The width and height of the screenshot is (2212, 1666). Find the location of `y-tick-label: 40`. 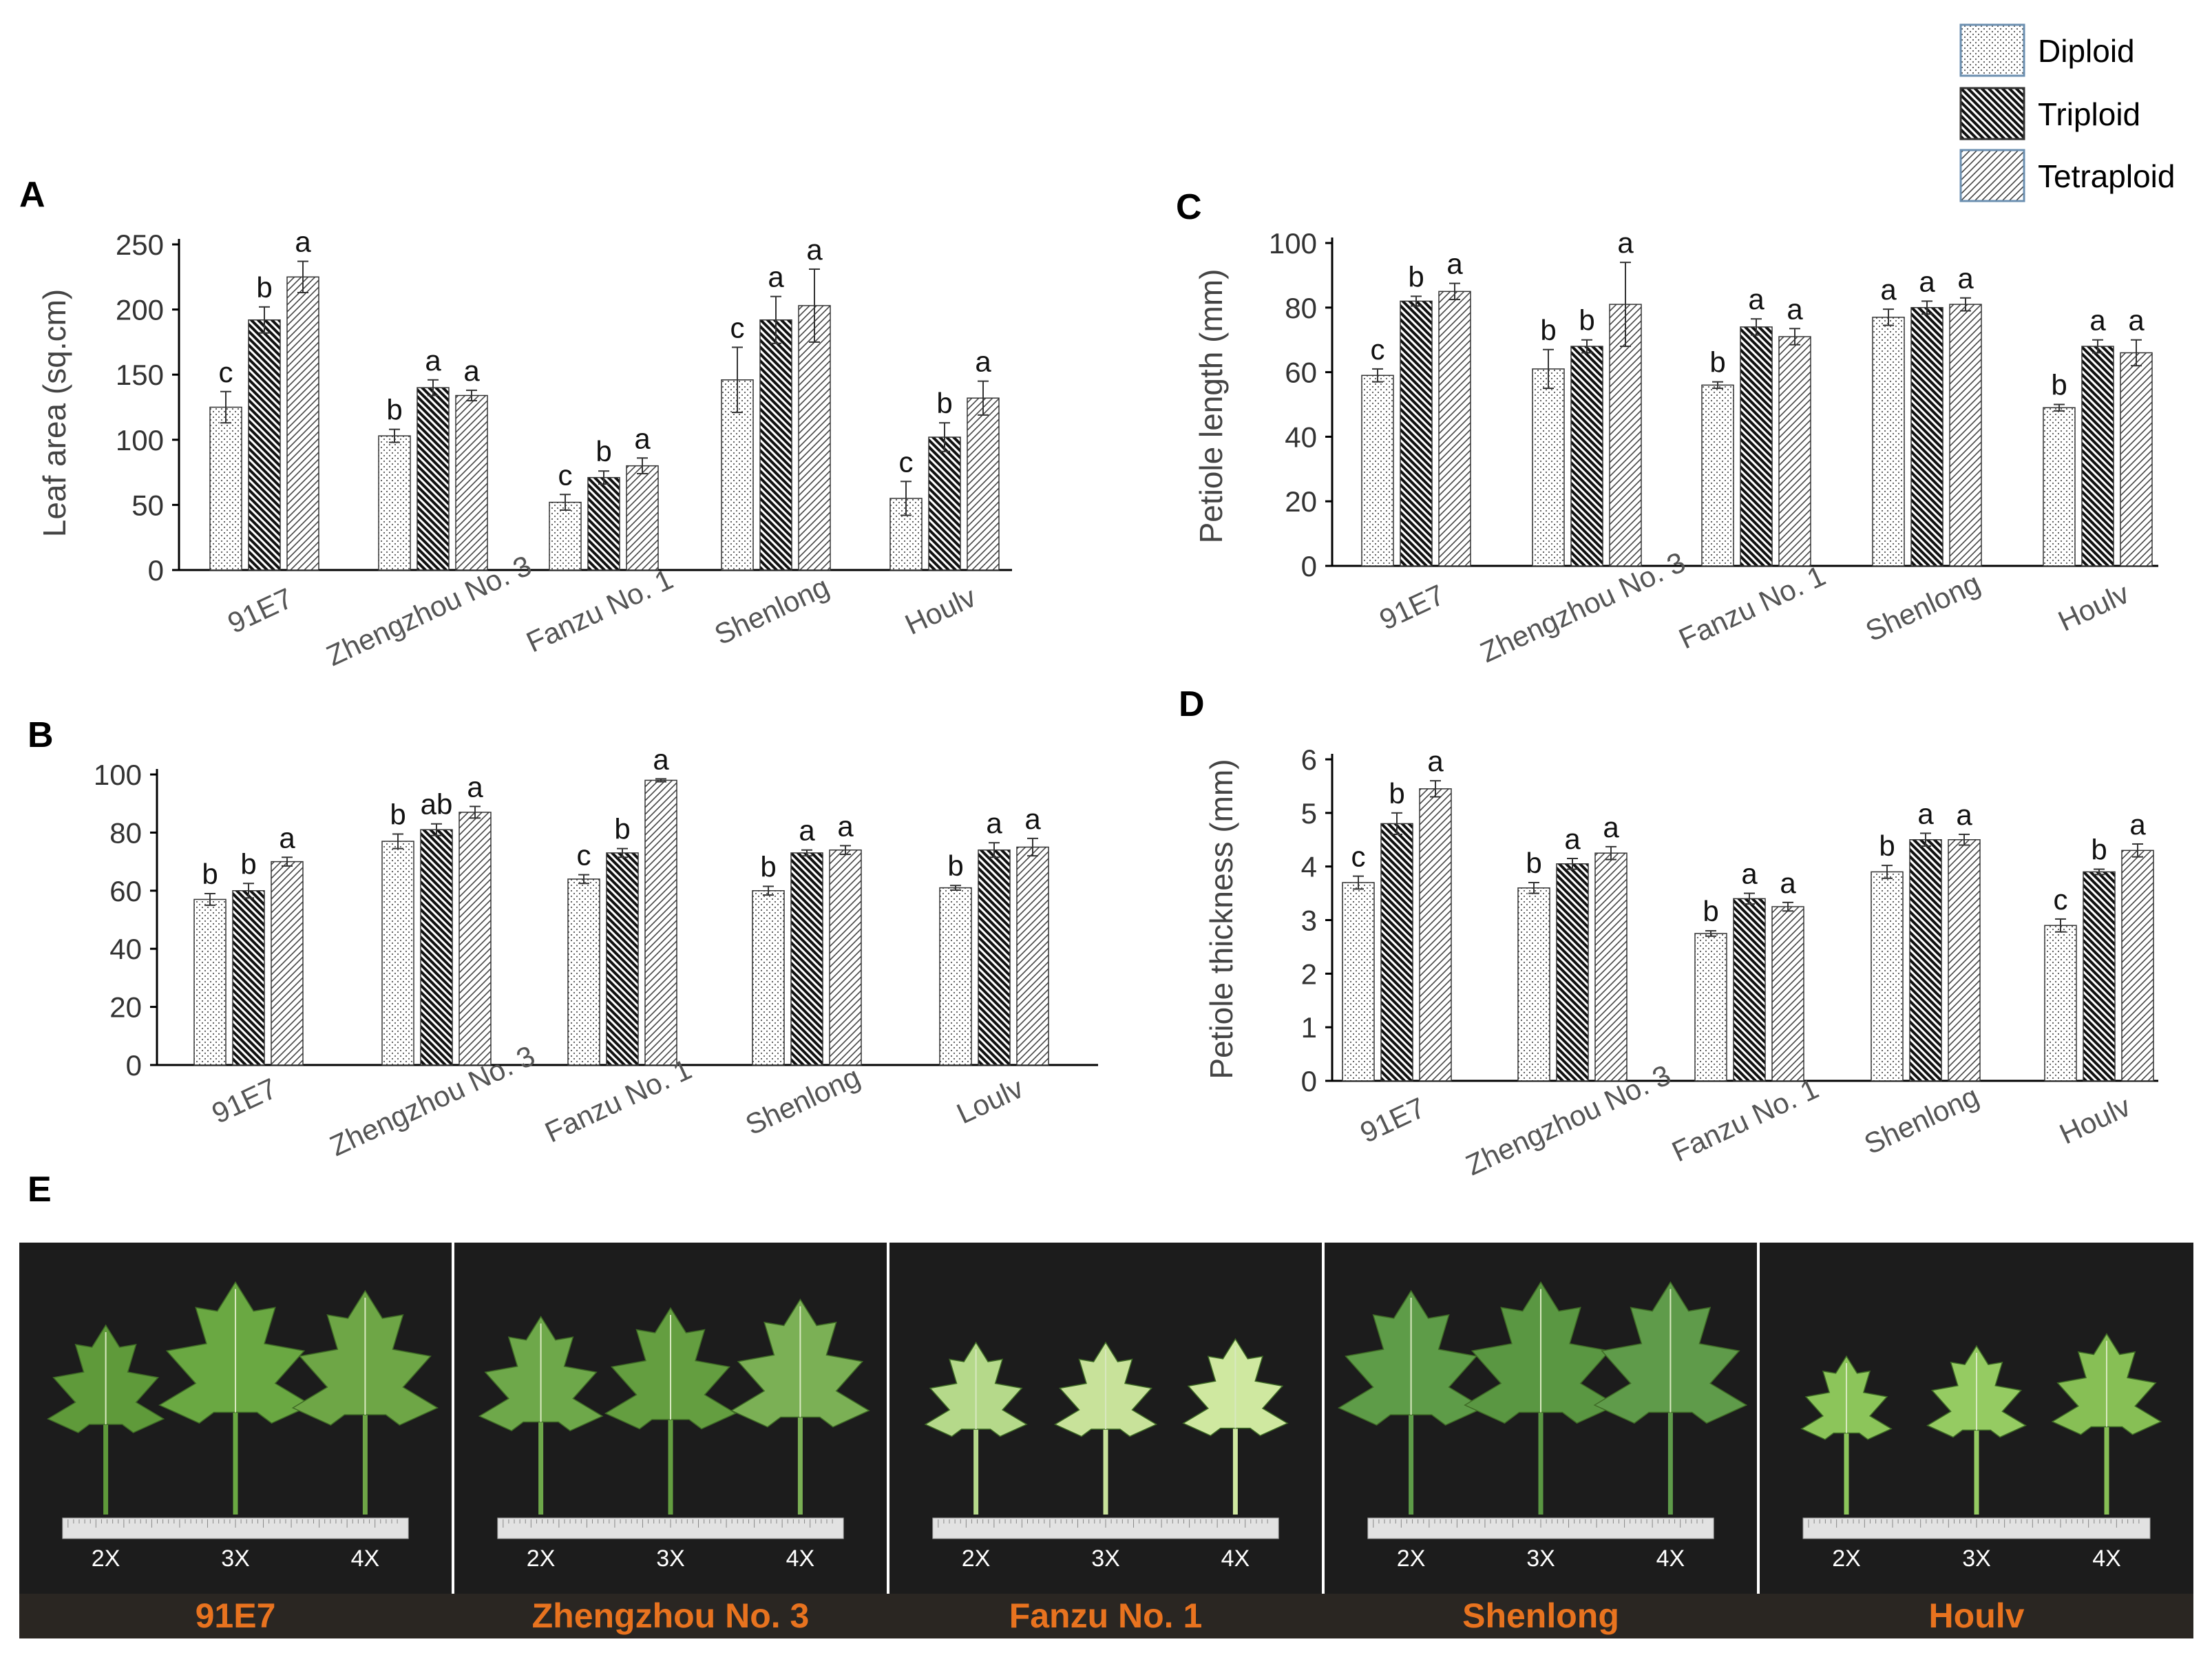

y-tick-label: 40 is located at coordinates (1301, 437).